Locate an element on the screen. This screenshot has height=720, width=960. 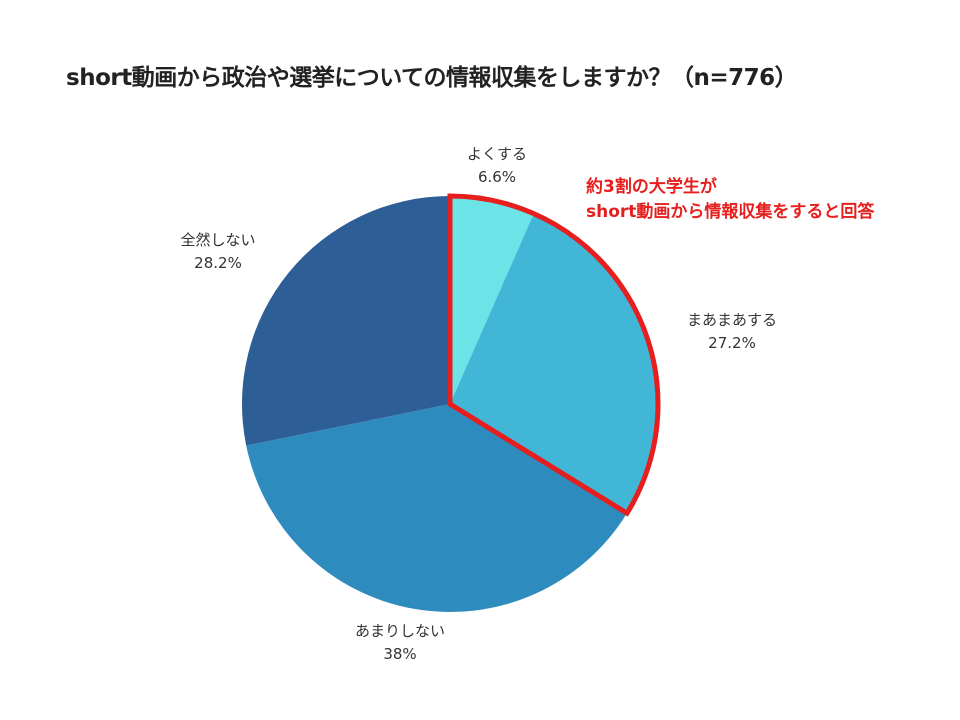
slice-label-amarishinai: あまりしない 38% is located at coordinates (400, 643).